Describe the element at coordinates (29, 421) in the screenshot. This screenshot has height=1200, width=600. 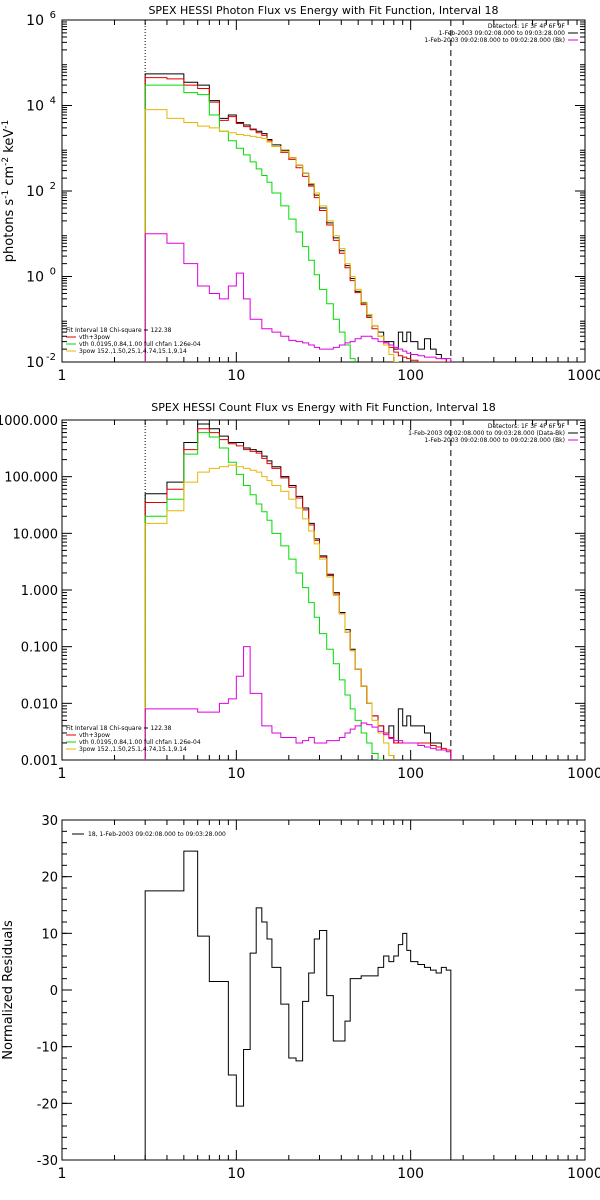
I see `y-tick-label: 1000.000` at that location.